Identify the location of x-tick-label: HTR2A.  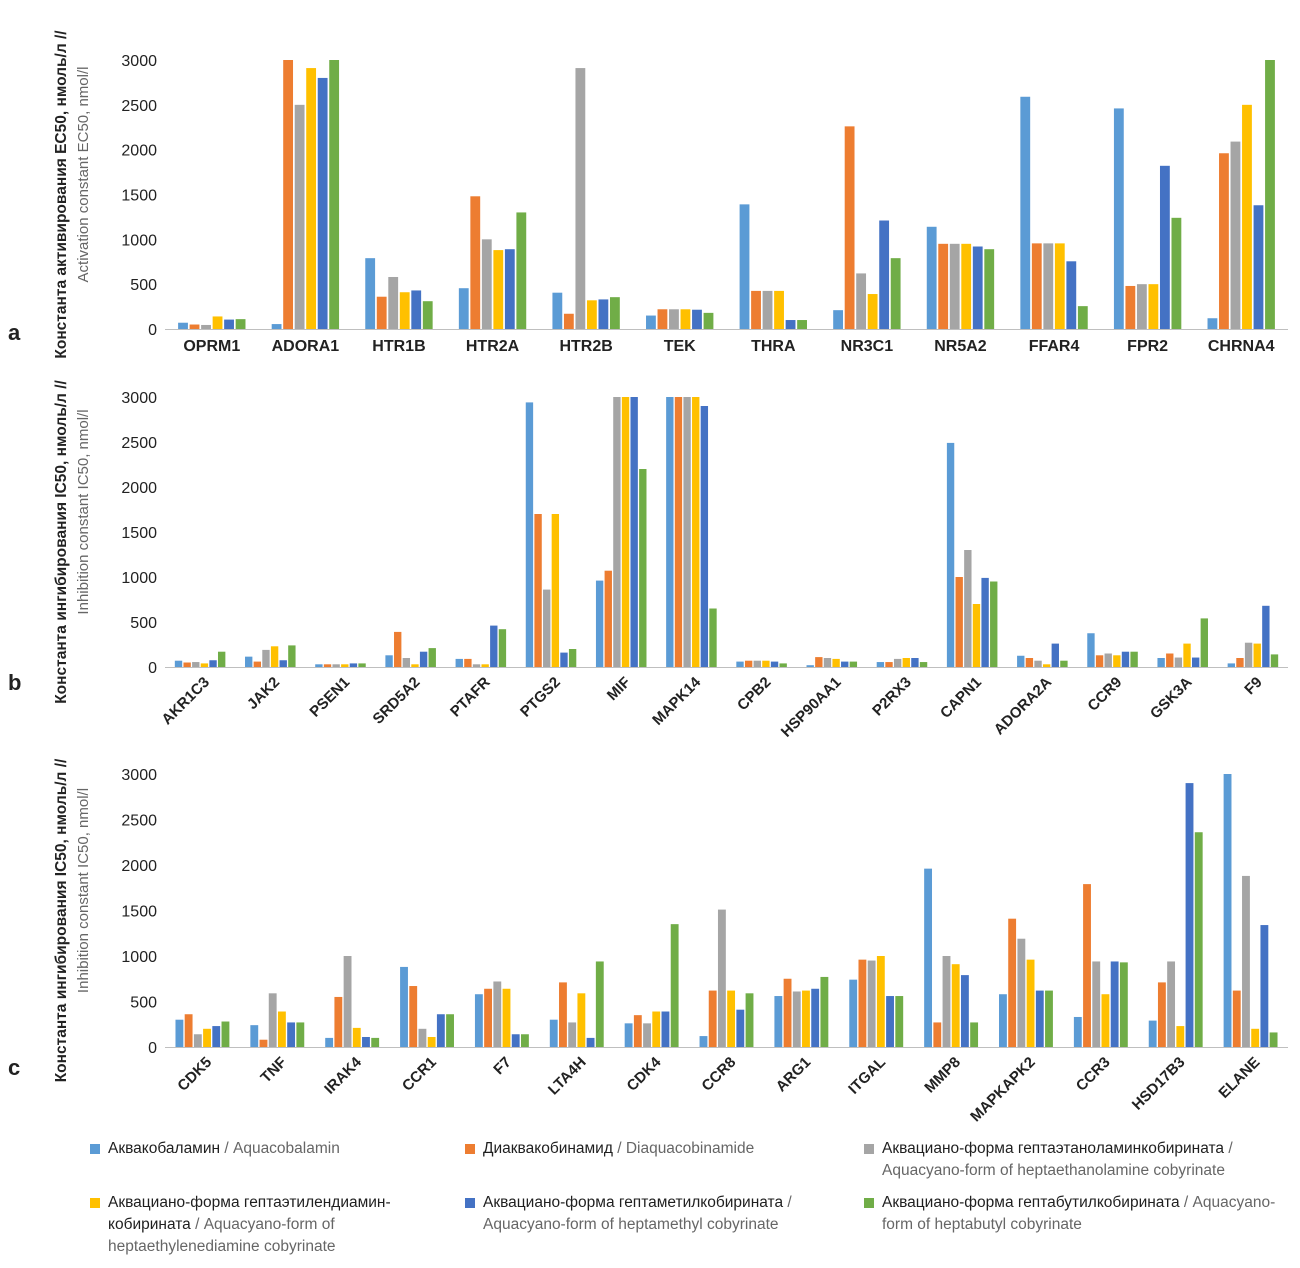
(493, 346).